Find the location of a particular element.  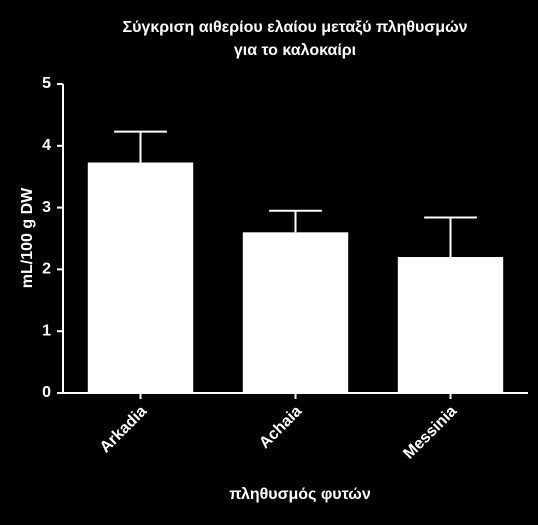

y-axis-label: mL/100 g DW is located at coordinates (27, 237).